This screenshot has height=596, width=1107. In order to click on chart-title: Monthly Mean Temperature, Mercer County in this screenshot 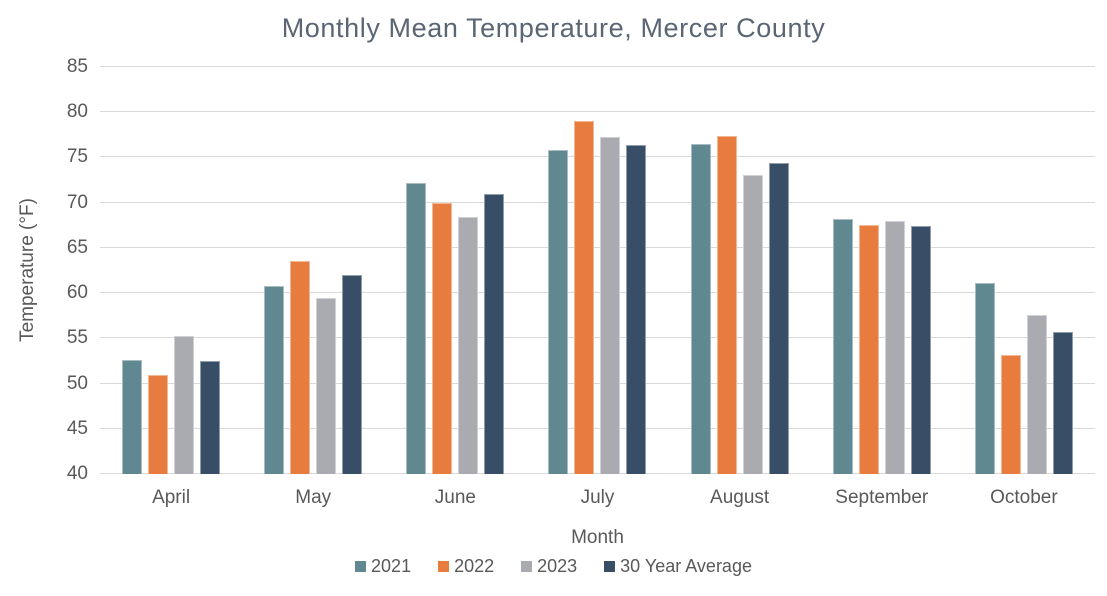, I will do `click(553, 28)`.